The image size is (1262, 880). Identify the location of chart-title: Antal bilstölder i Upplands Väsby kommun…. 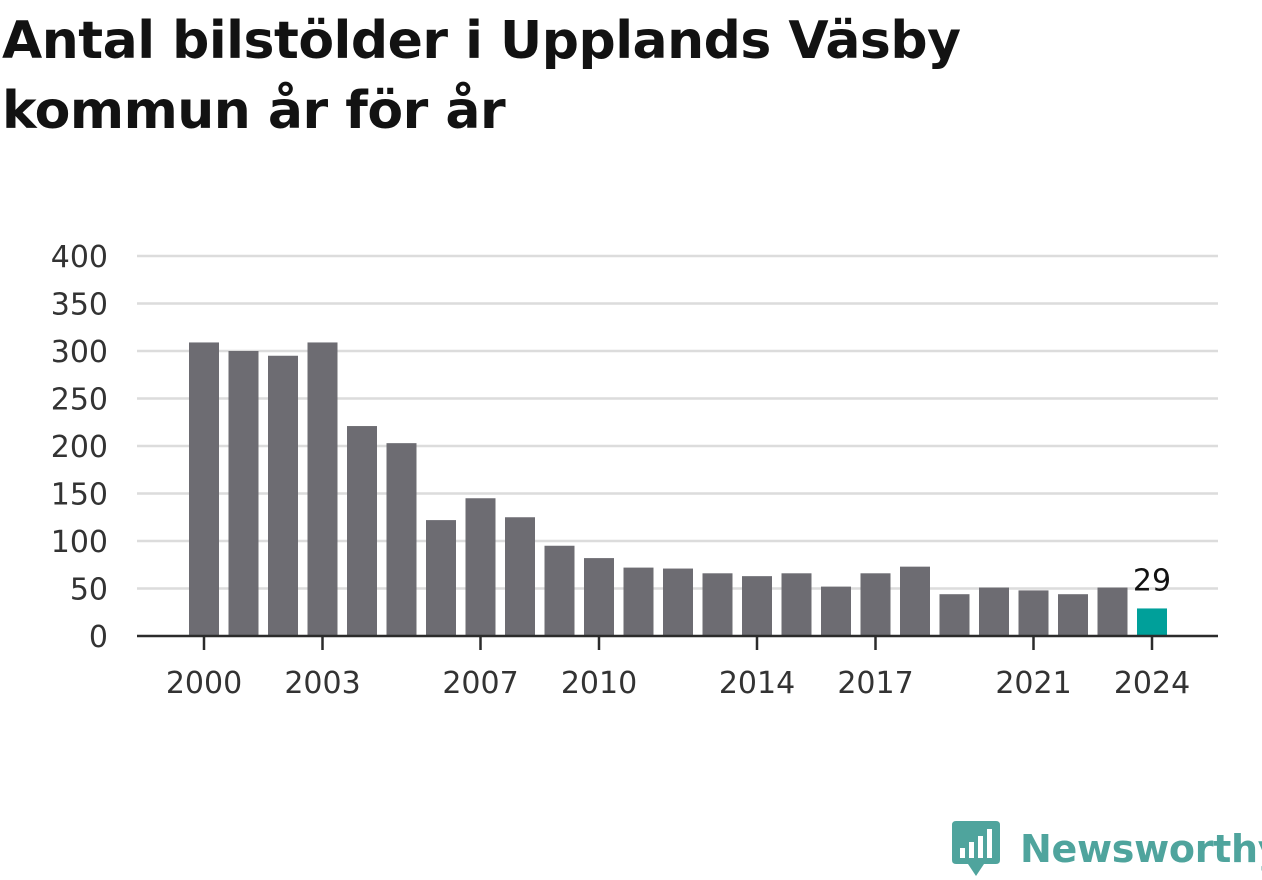
(481, 76).